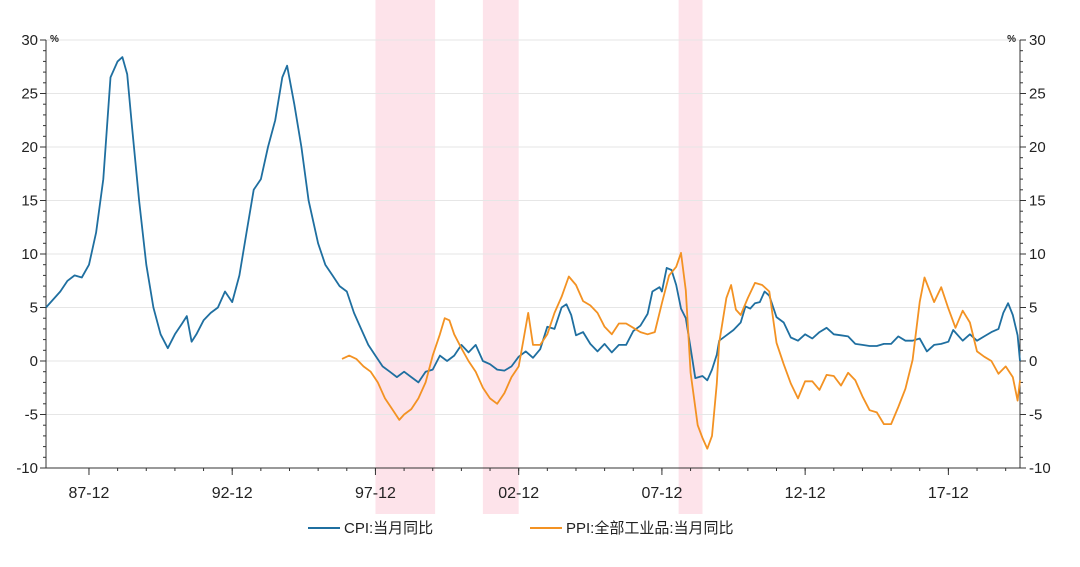 This screenshot has width=1080, height=567. Describe the element at coordinates (29, 94) in the screenshot. I see `y-tick-label-left: 25` at that location.